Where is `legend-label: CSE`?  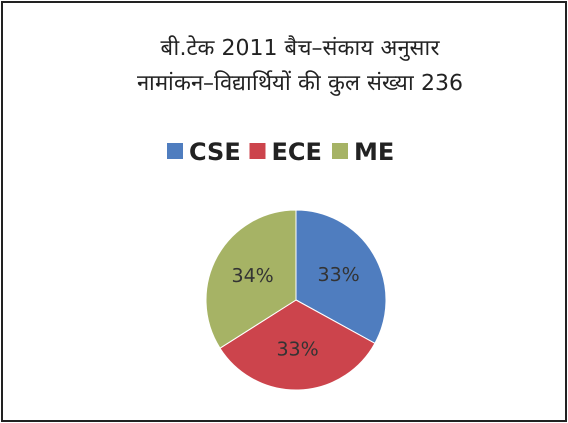
legend-label: CSE is located at coordinates (215, 152).